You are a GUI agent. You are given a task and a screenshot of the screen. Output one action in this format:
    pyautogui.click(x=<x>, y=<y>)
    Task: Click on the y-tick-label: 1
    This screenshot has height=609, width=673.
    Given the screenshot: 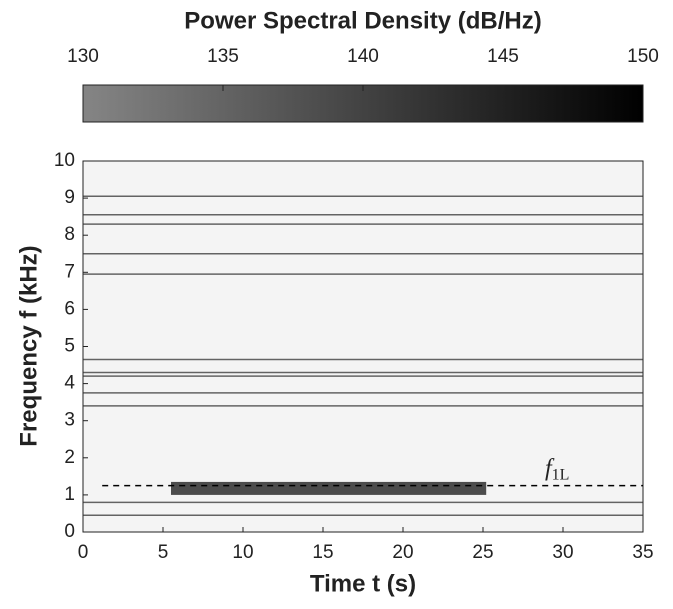 What is the action you would take?
    pyautogui.click(x=69, y=494)
    